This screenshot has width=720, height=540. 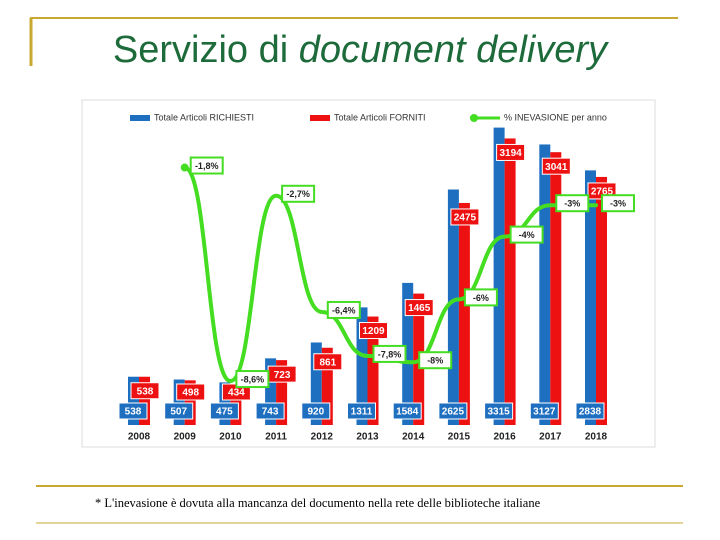 What do you see at coordinates (550, 437) in the screenshot?
I see `x-tick-label: 2017` at bounding box center [550, 437].